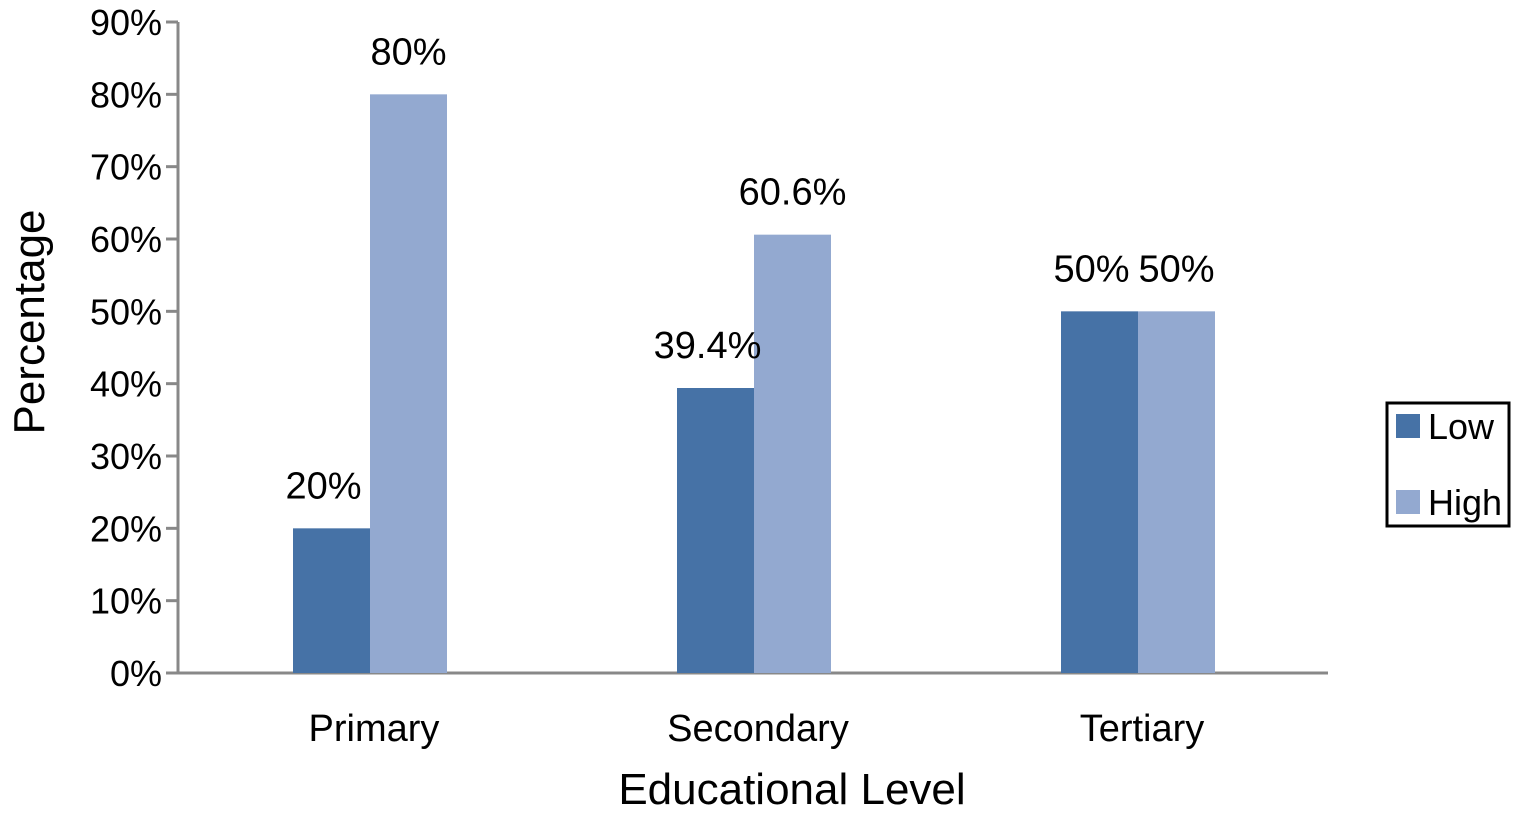 The width and height of the screenshot is (1514, 816). Describe the element at coordinates (791, 789) in the screenshot. I see `x-axis-title: Educational Level` at that location.